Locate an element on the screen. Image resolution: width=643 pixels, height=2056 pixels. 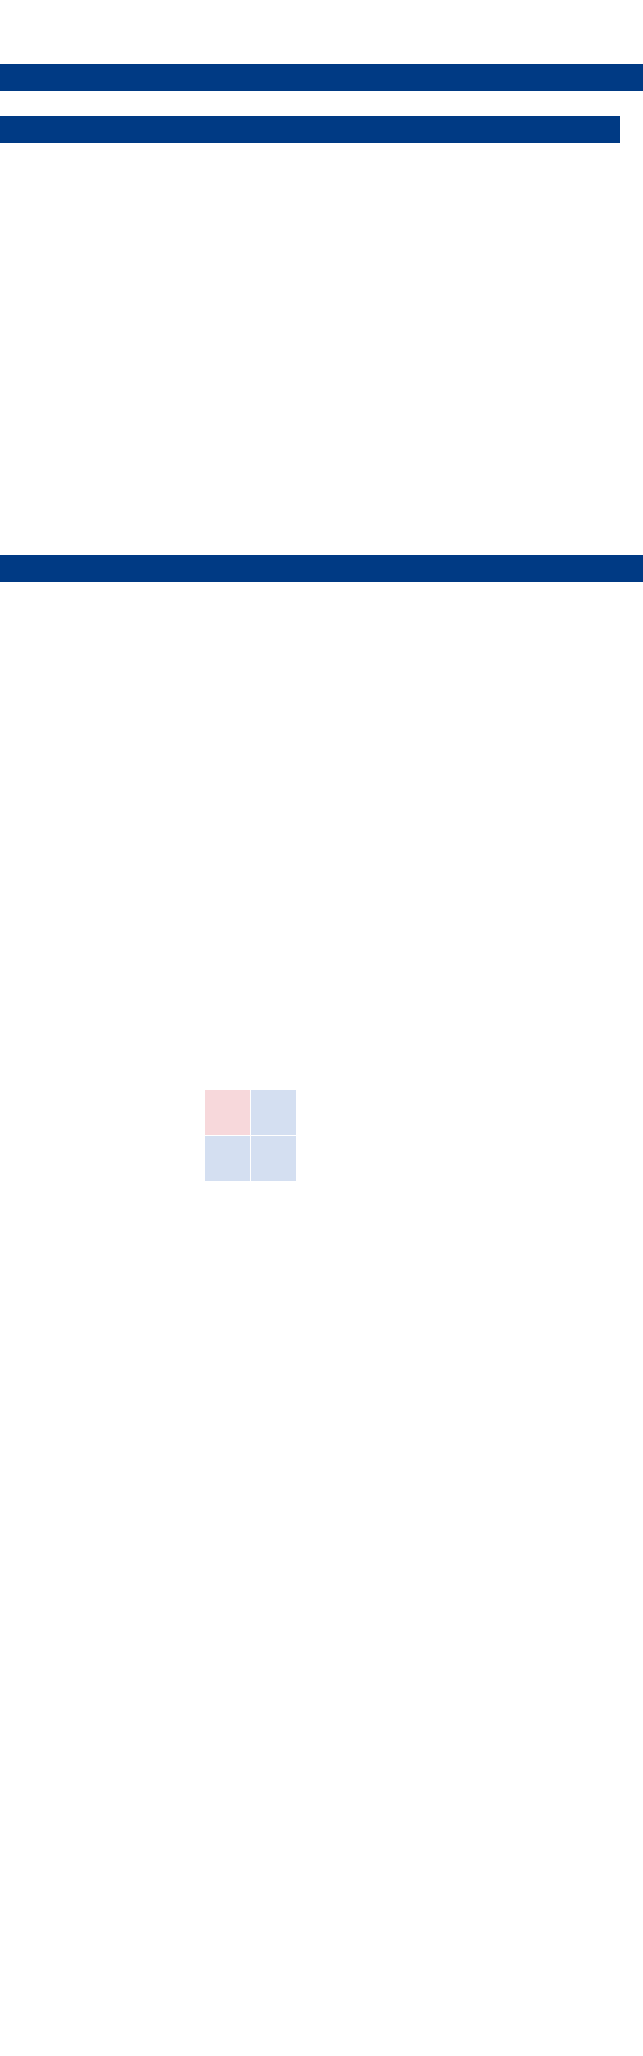
price-section-header is located at coordinates (321, 77).